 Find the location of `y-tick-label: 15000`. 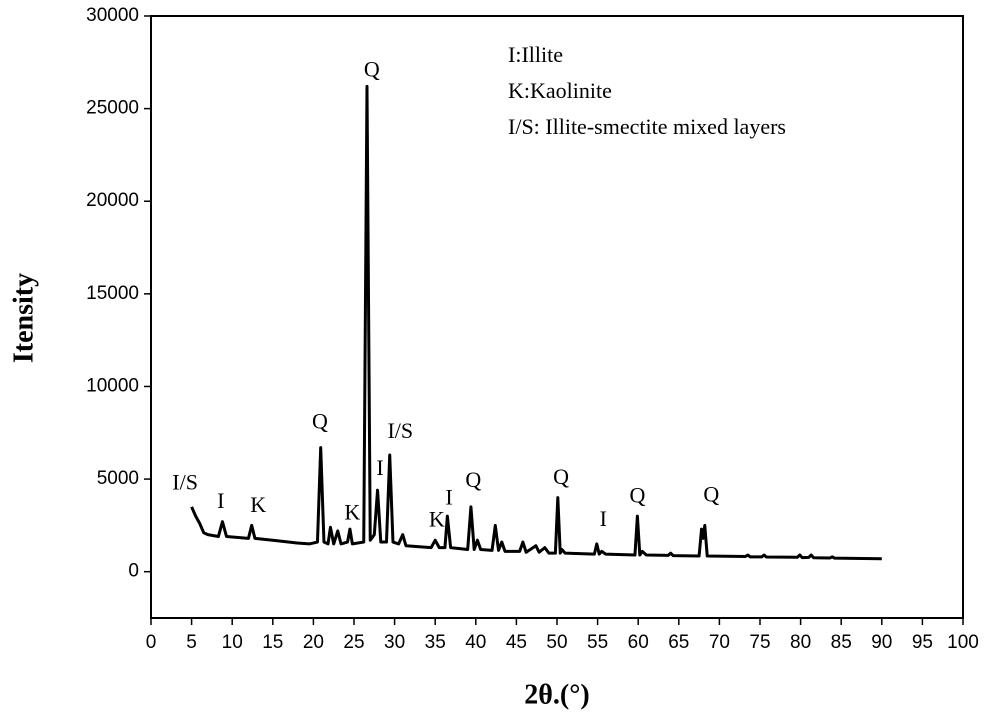

y-tick-label: 15000 is located at coordinates (112, 293).